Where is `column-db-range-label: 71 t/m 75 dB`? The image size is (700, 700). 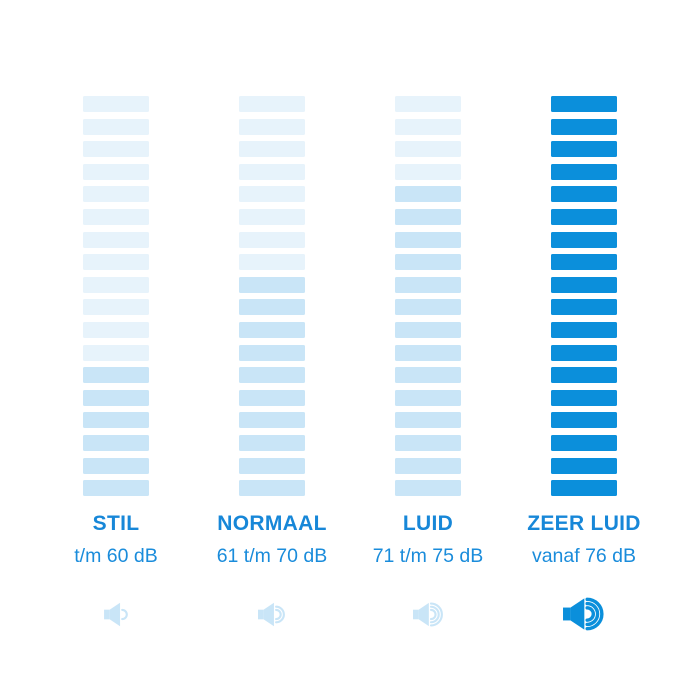 column-db-range-label: 71 t/m 75 dB is located at coordinates (428, 556).